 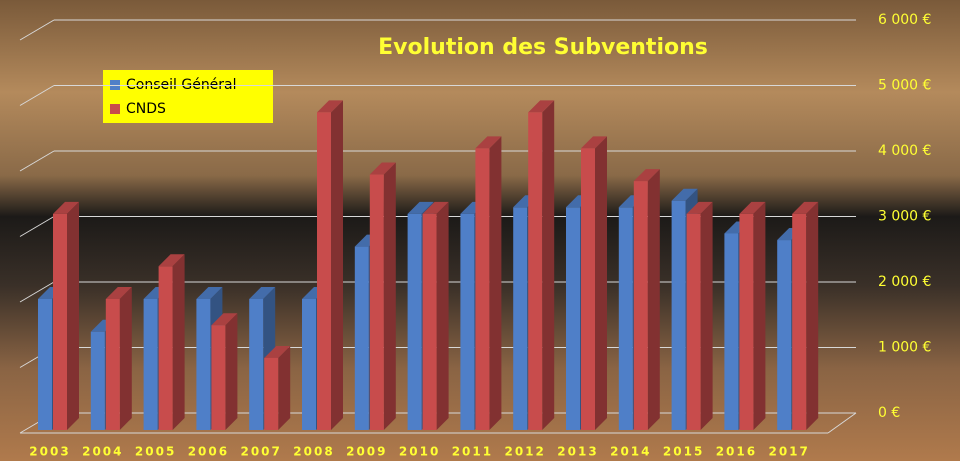 What do you see at coordinates (366, 452) in the screenshot?
I see `x-tick-label: 2009` at bounding box center [366, 452].